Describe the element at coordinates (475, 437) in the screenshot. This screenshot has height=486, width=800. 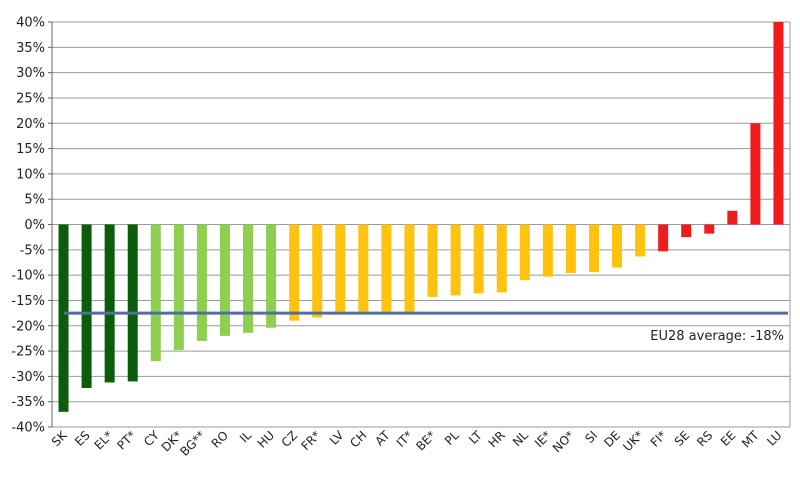
I see `x-tick-label: LT` at that location.